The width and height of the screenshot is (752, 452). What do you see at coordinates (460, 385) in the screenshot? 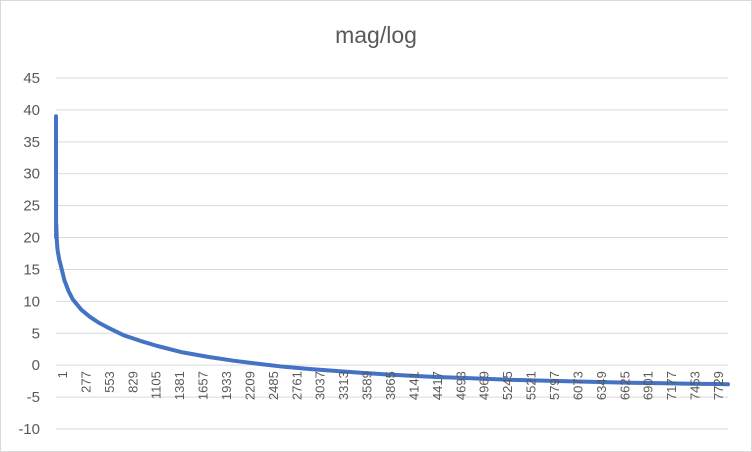
I see `x-tick-label: 4693` at bounding box center [460, 385].